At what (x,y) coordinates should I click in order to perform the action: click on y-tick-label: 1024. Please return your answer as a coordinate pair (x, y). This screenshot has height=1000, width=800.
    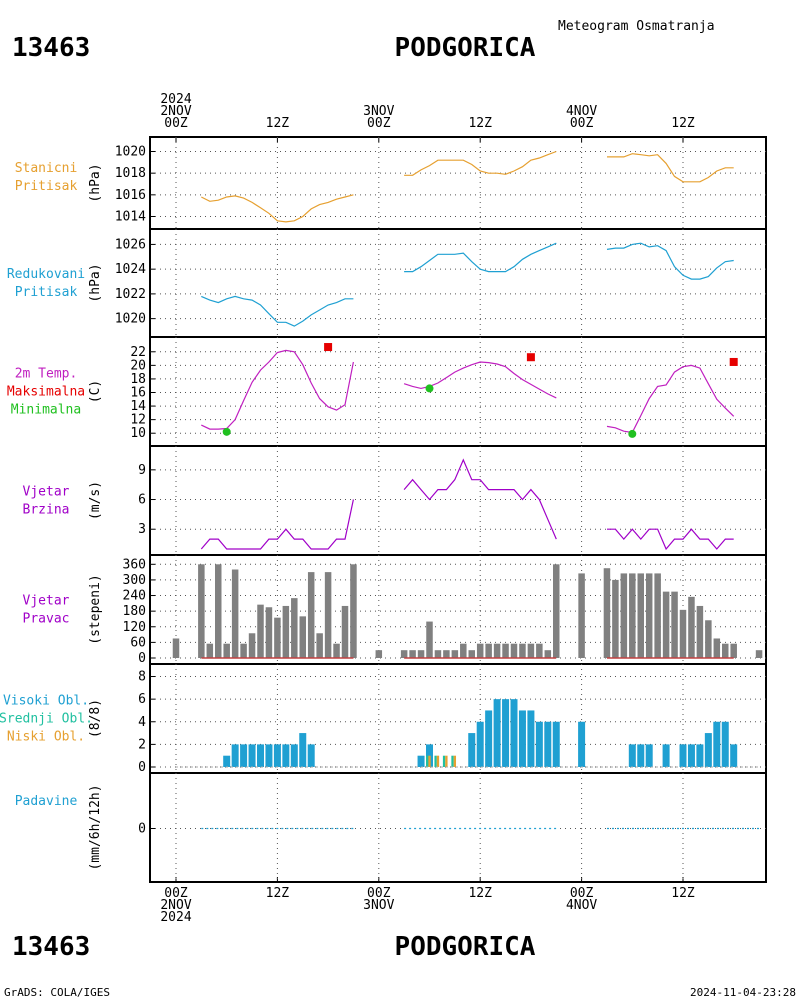
    Looking at the image, I should click on (130, 269).